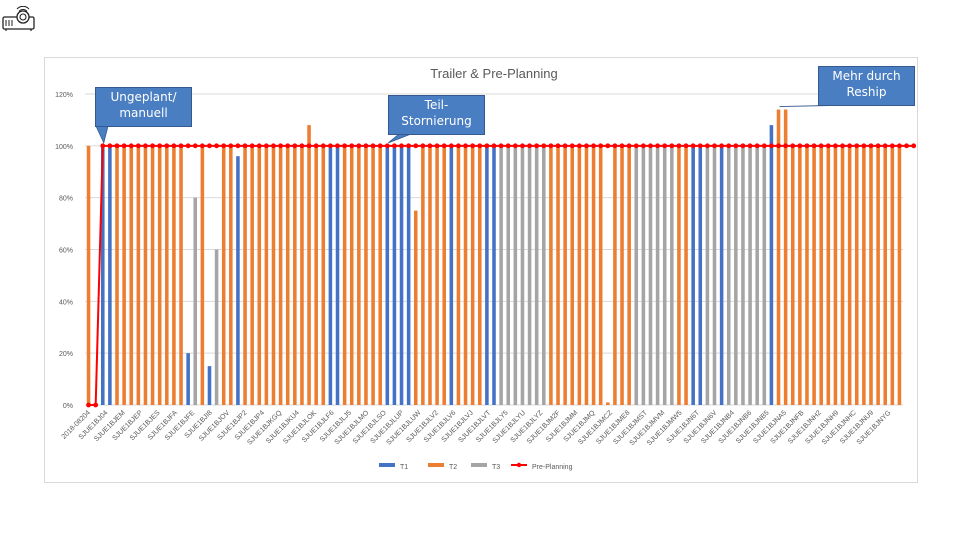 Image resolution: width=960 pixels, height=540 pixels. I want to click on legend-label-t3: T3, so click(496, 467).